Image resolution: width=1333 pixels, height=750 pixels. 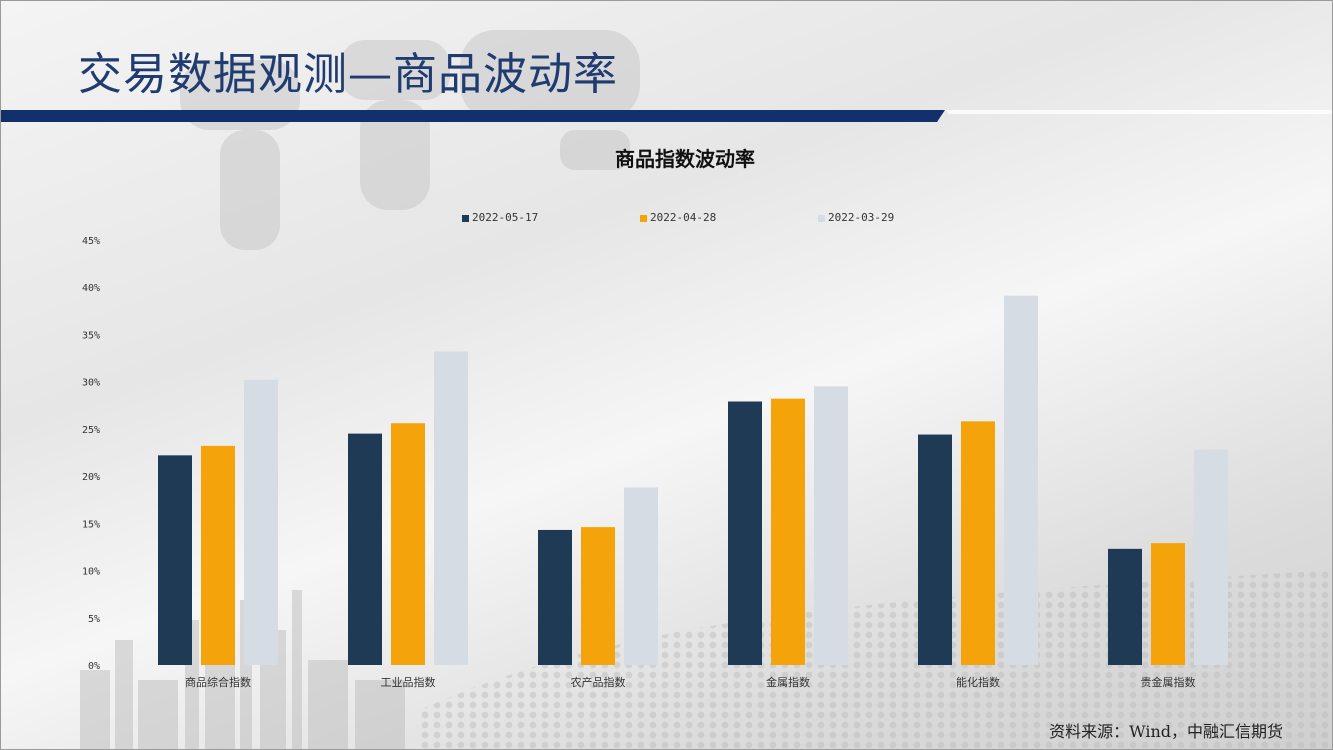 I want to click on y-tick-label: 40%, so click(x=91, y=288).